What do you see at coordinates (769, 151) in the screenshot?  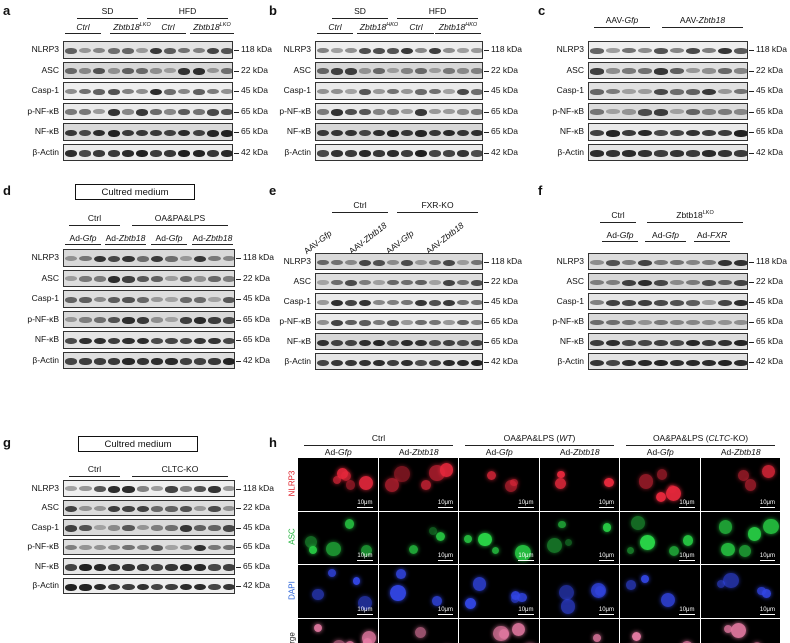 I see `kda-label: 42 kDa` at bounding box center [769, 151].